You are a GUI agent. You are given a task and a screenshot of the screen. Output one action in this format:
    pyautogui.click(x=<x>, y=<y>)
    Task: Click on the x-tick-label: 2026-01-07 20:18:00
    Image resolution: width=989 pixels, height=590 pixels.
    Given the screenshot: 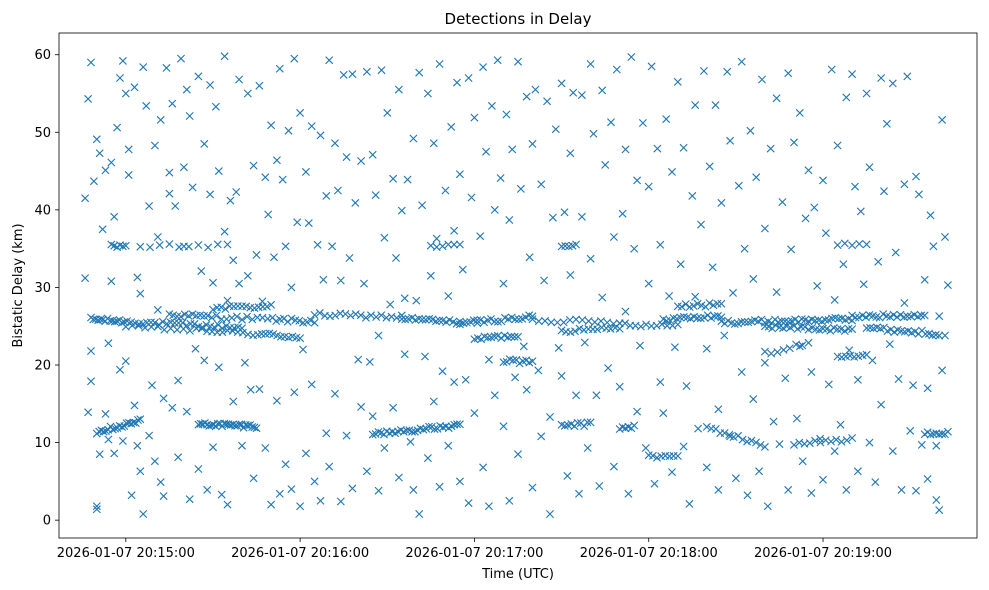 What is the action you would take?
    pyautogui.click(x=649, y=553)
    